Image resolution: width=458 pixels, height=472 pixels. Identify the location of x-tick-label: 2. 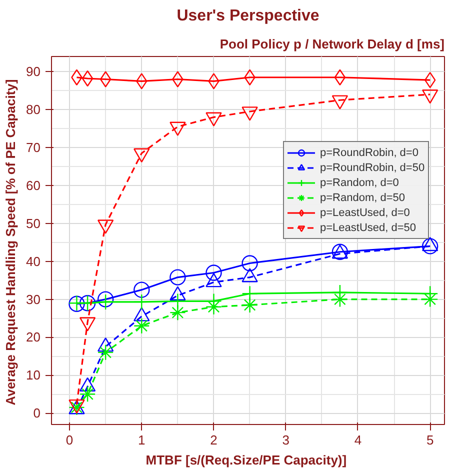
(214, 440).